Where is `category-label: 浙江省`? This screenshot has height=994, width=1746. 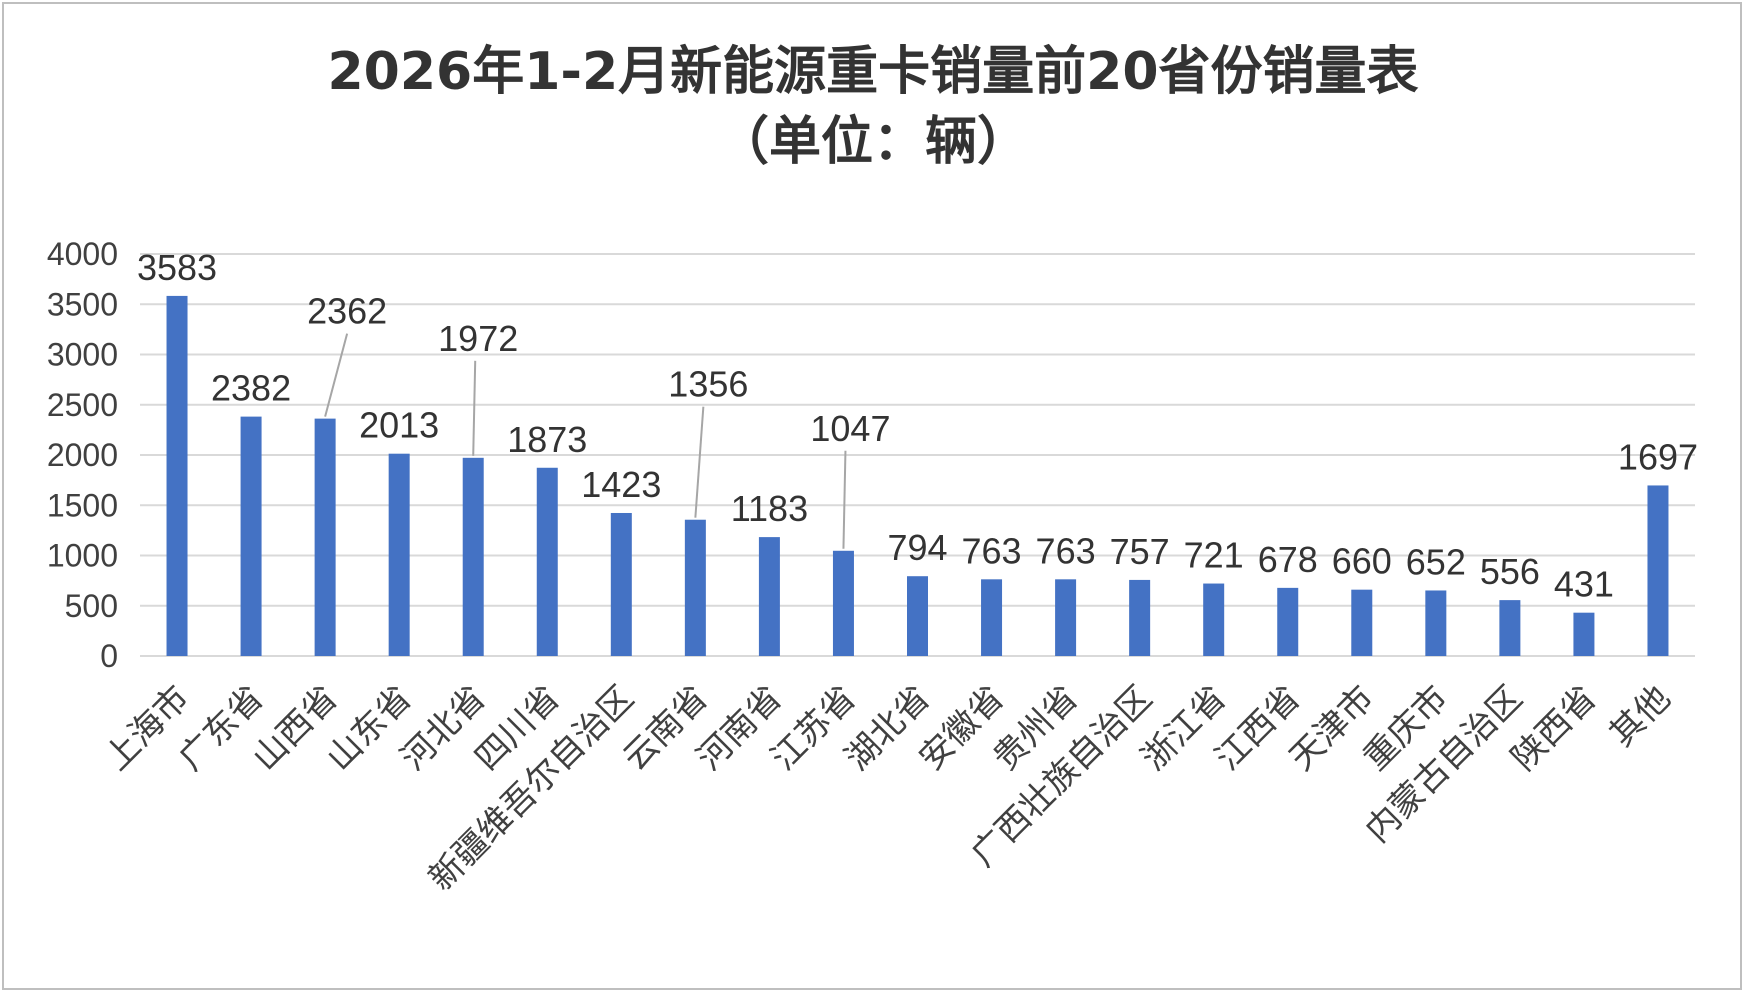
category-label: 浙江省 is located at coordinates (1184, 728).